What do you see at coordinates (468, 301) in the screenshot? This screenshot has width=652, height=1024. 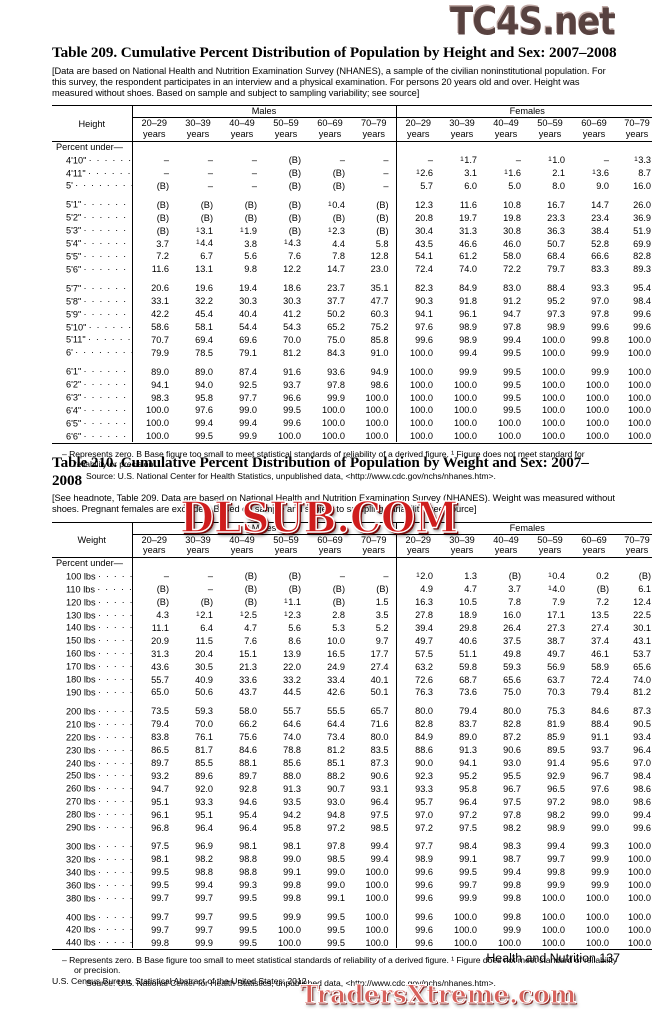 I see `data-cell: 91.8` at bounding box center [468, 301].